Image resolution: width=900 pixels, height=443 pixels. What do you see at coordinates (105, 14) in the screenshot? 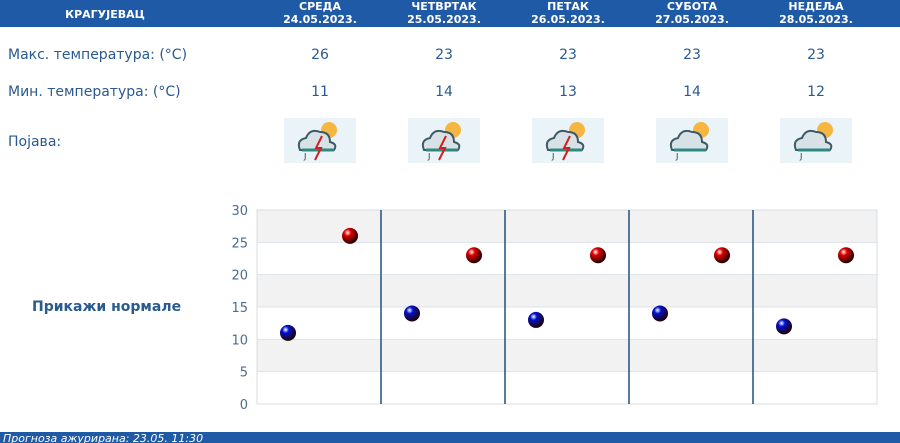
I see `city-name: КРАГУЈЕВАЦ` at bounding box center [105, 14].